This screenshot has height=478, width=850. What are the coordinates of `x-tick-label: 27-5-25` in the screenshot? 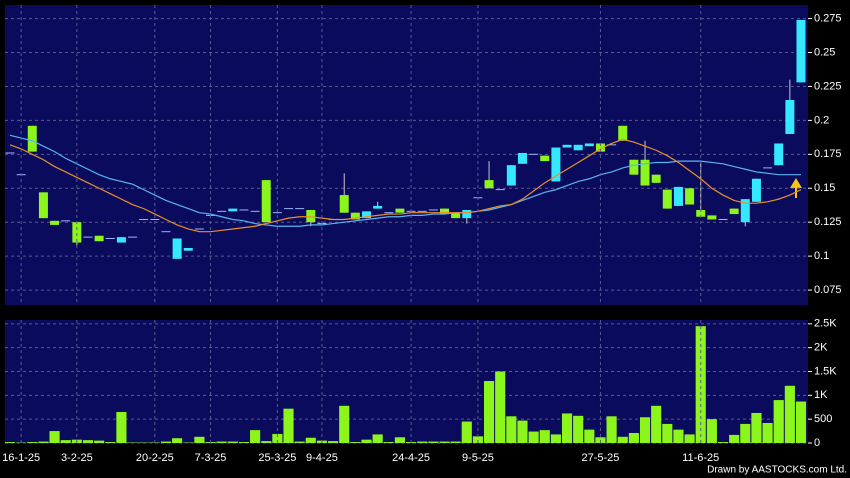 It's located at (601, 458).